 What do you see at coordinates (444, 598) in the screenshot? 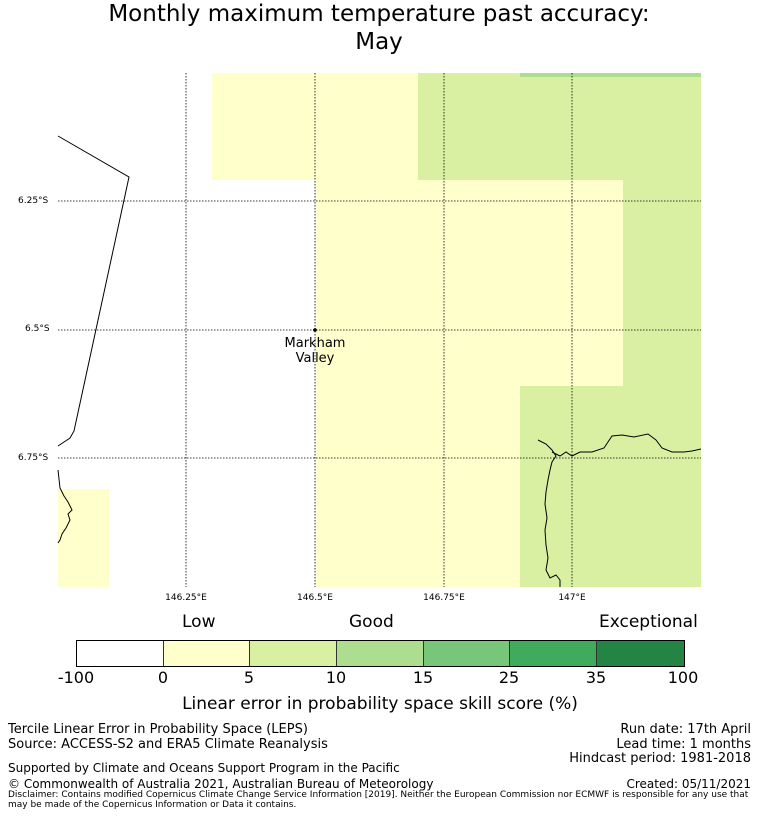
I see `lon-label: 146.75°E` at bounding box center [444, 598].